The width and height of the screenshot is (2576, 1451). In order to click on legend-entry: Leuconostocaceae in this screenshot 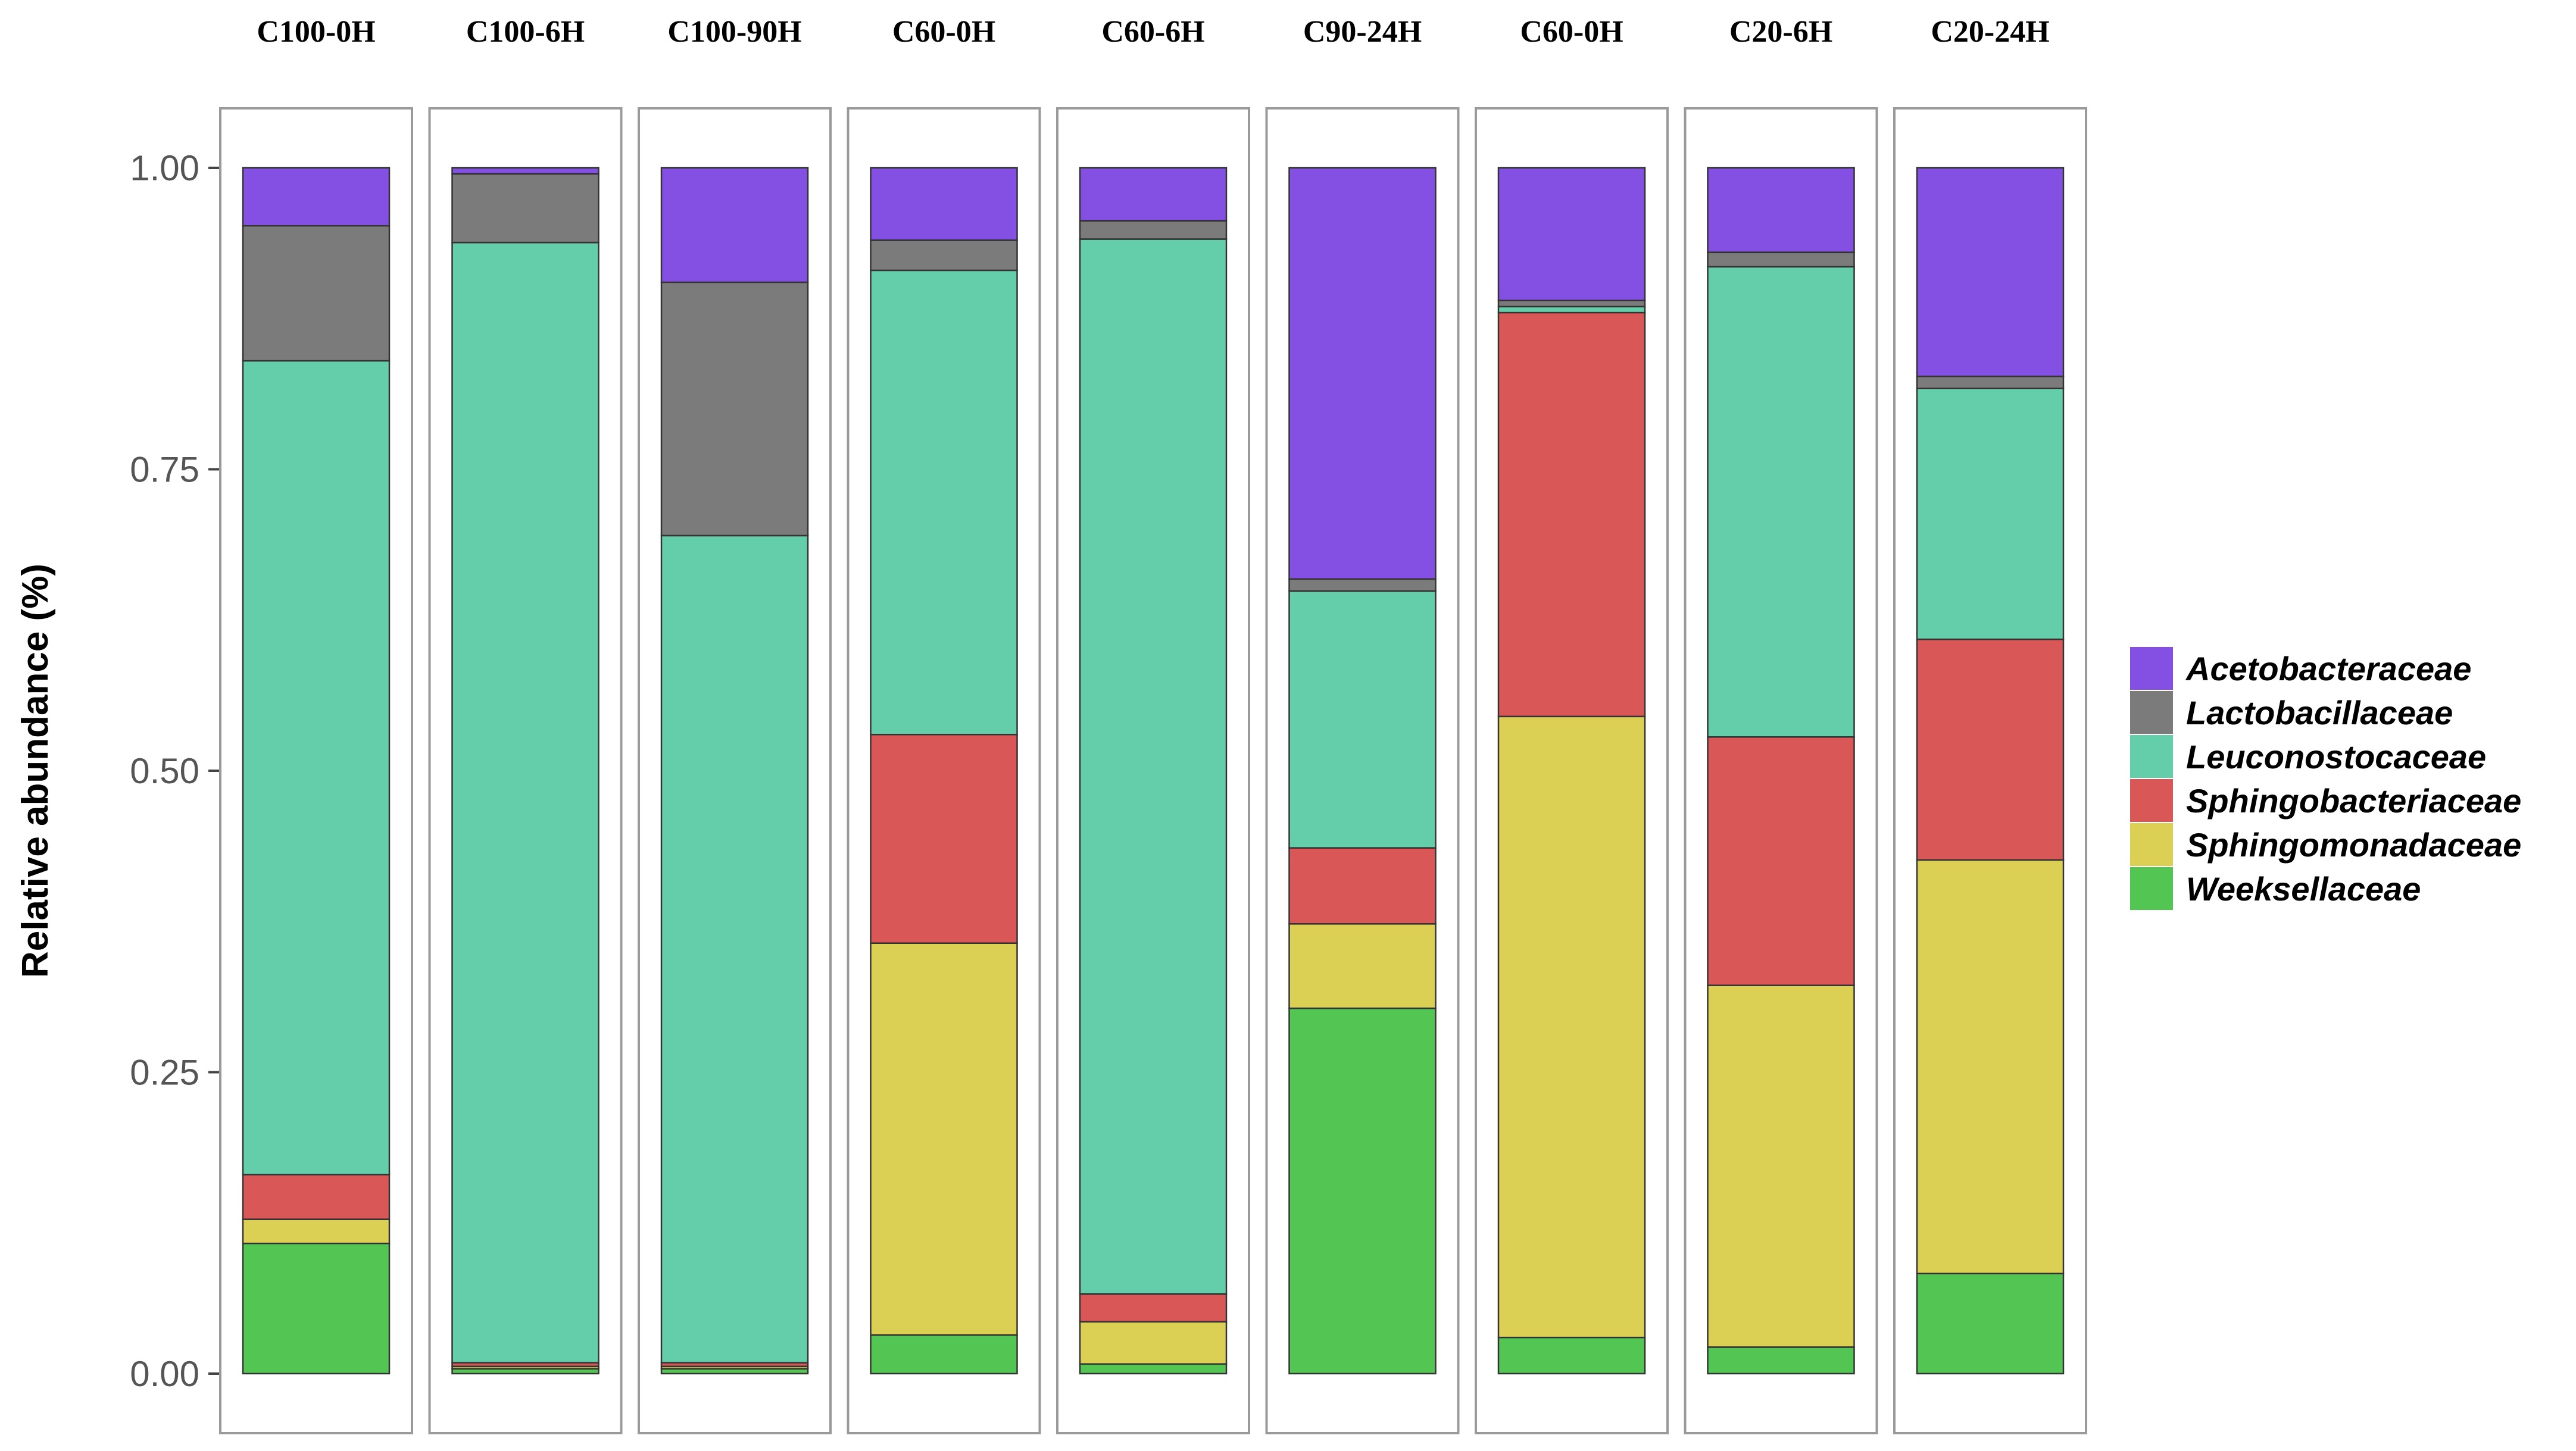, I will do `click(2308, 756)`.